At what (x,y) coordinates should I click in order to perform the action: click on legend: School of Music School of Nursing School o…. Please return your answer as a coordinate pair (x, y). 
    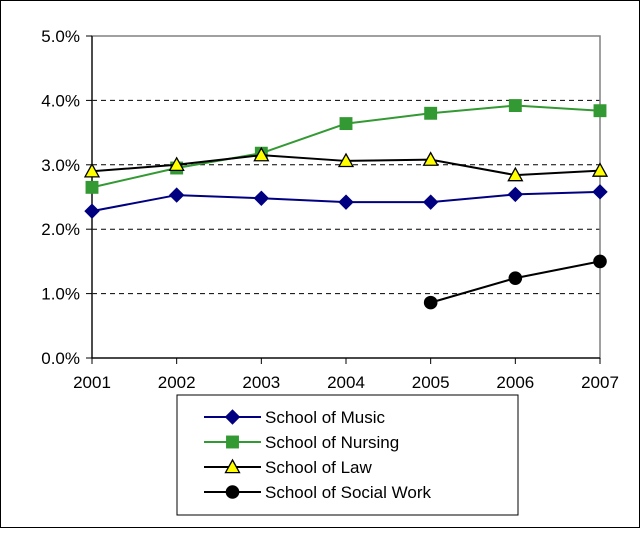
    Looking at the image, I should click on (347, 455).